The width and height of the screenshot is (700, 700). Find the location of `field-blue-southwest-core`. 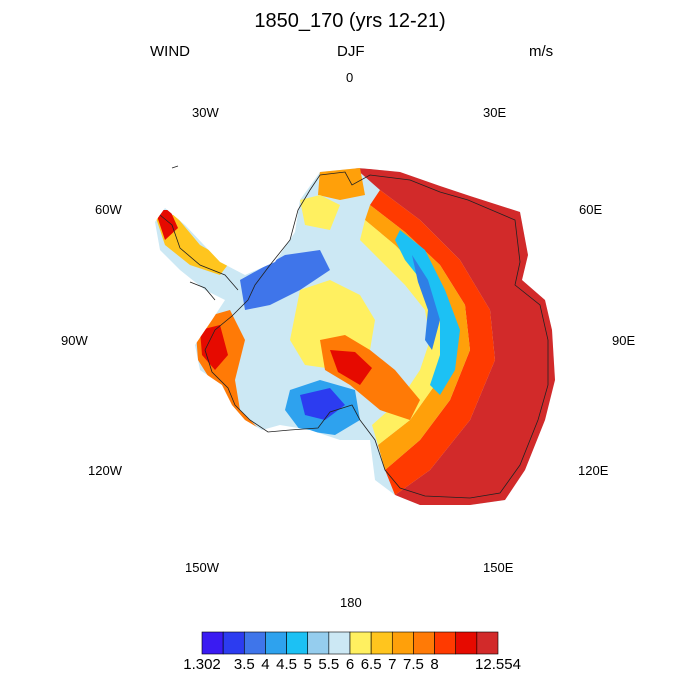

field-blue-southwest-core is located at coordinates (322, 404).